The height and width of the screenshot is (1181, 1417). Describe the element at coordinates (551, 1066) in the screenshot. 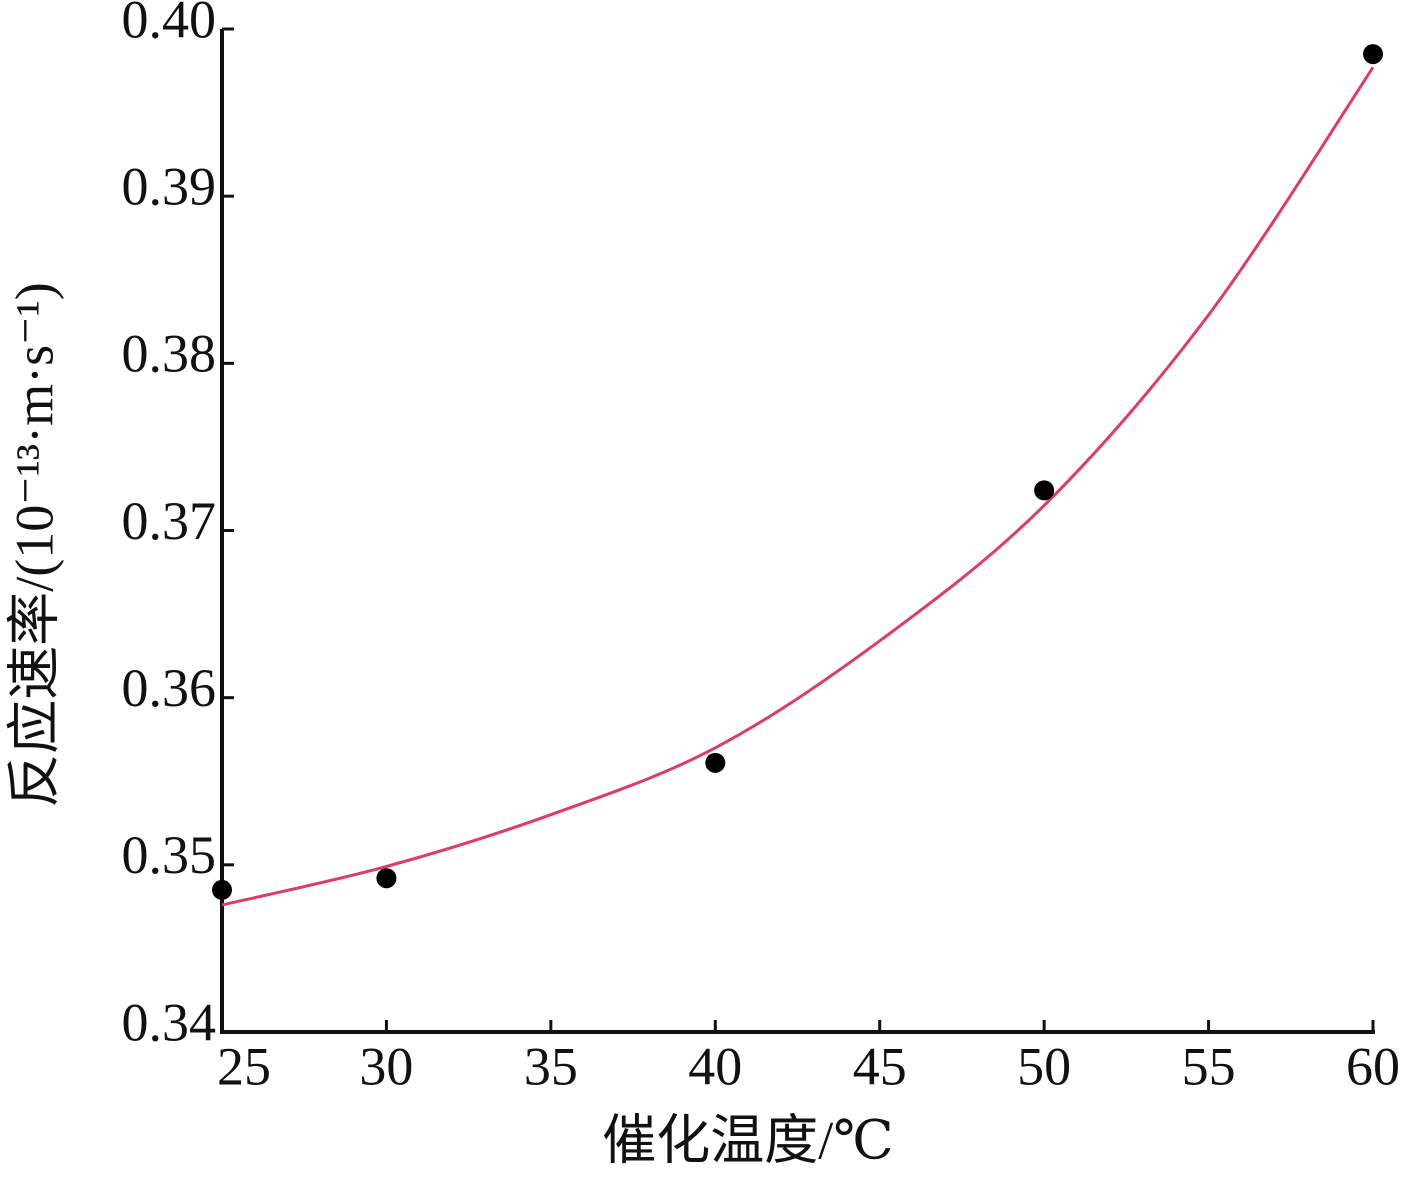

I see `x-tick-label: 35` at that location.